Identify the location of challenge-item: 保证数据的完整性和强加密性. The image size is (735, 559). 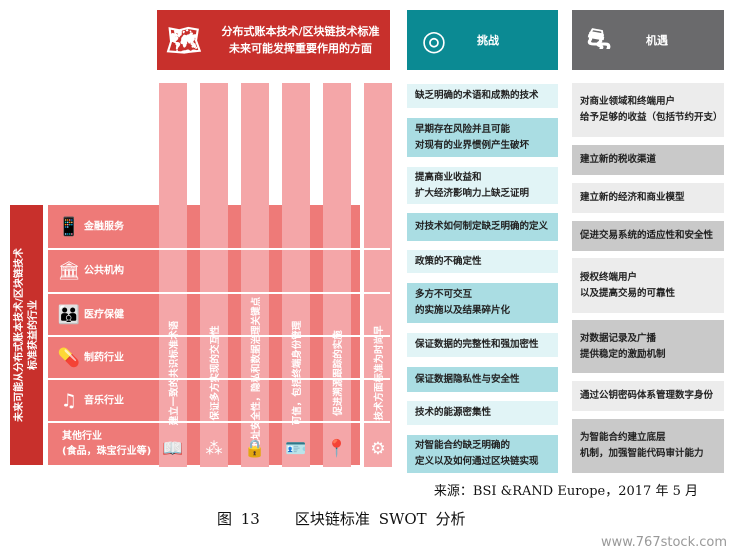
(482, 345).